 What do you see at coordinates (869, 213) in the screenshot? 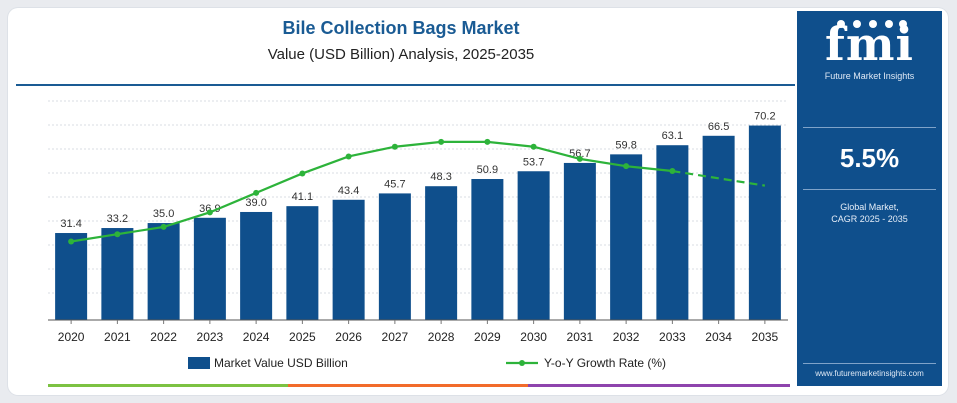
I see `cagr-label: Global Market, CAGR 2025 - 2035` at bounding box center [869, 213].